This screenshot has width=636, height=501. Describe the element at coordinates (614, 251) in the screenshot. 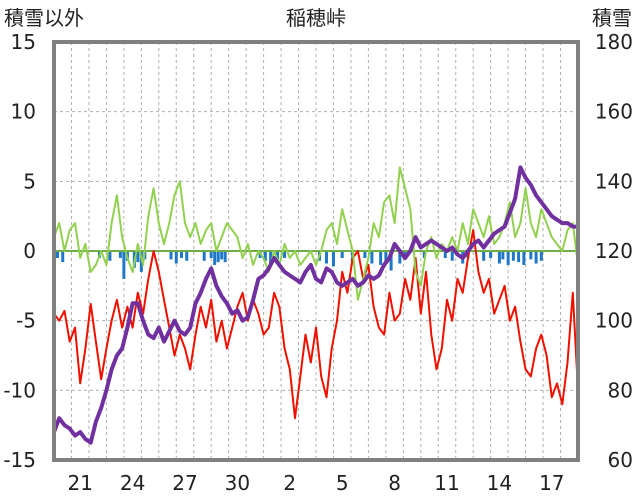

I see `y-tick-label-right: 120` at that location.